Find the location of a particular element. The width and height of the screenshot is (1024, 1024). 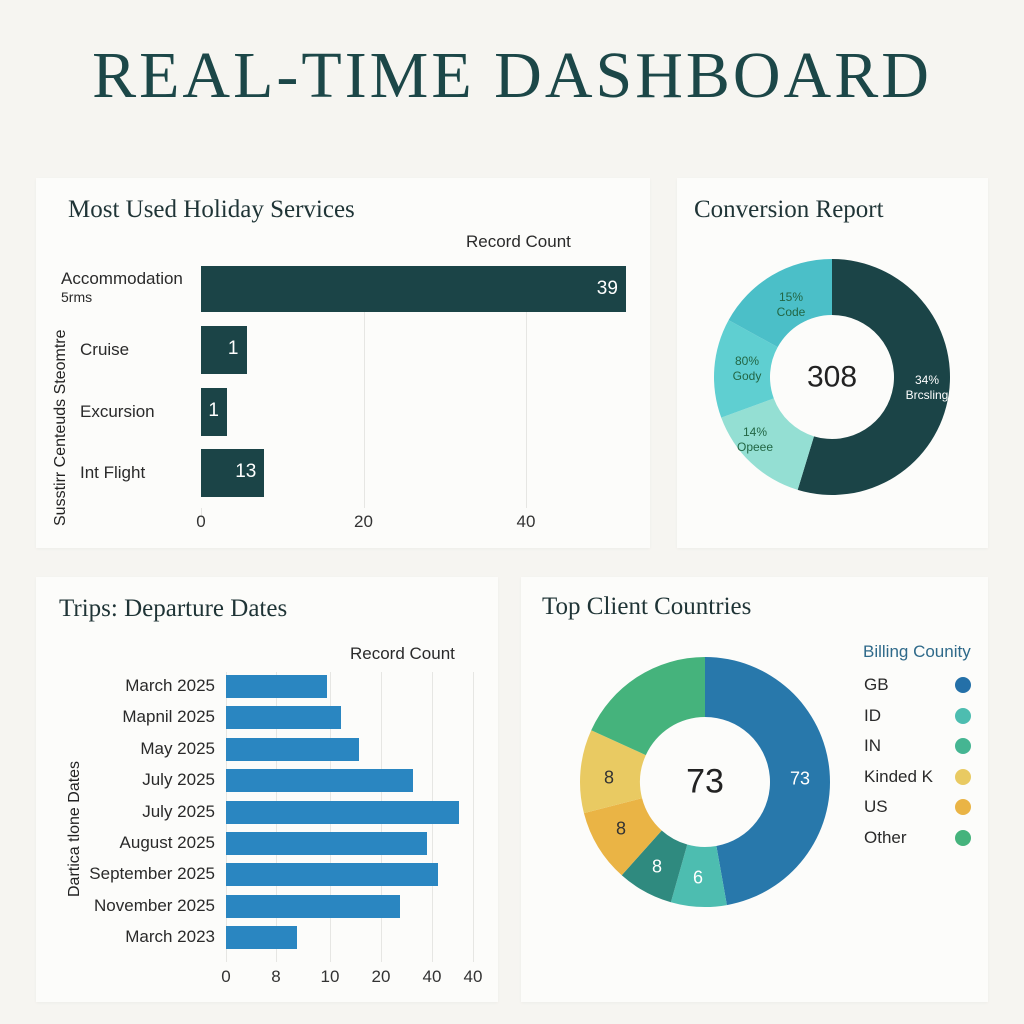

bar-value-label: 39 is located at coordinates (607, 288).